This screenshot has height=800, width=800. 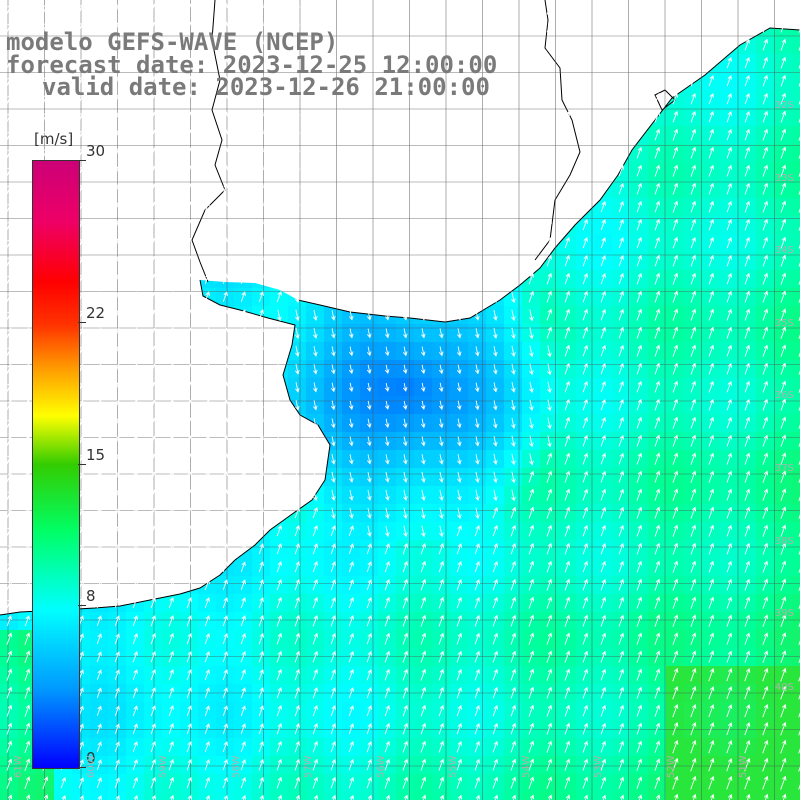 I want to click on longitude-label: 55W, so click(x=453, y=766).